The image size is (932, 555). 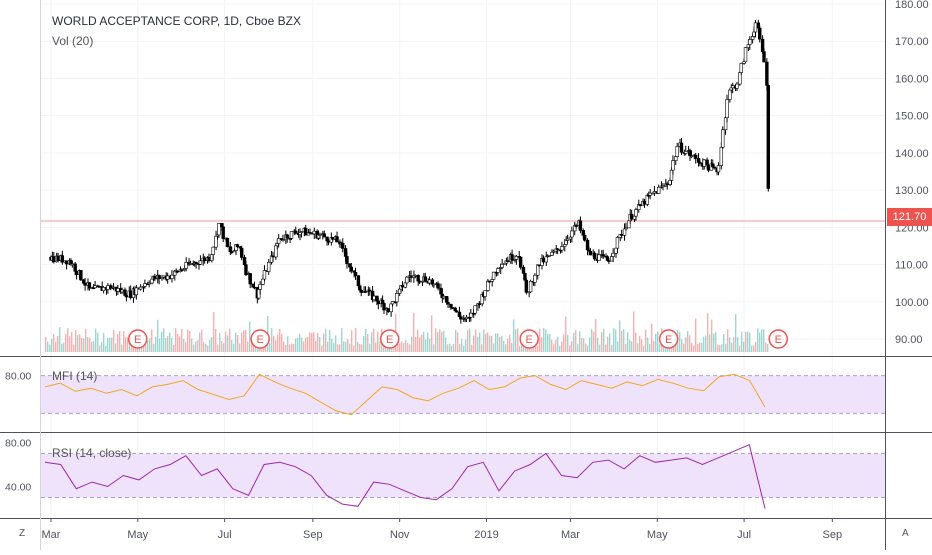 I want to click on price-tick-label: 130.00, so click(x=912, y=191).